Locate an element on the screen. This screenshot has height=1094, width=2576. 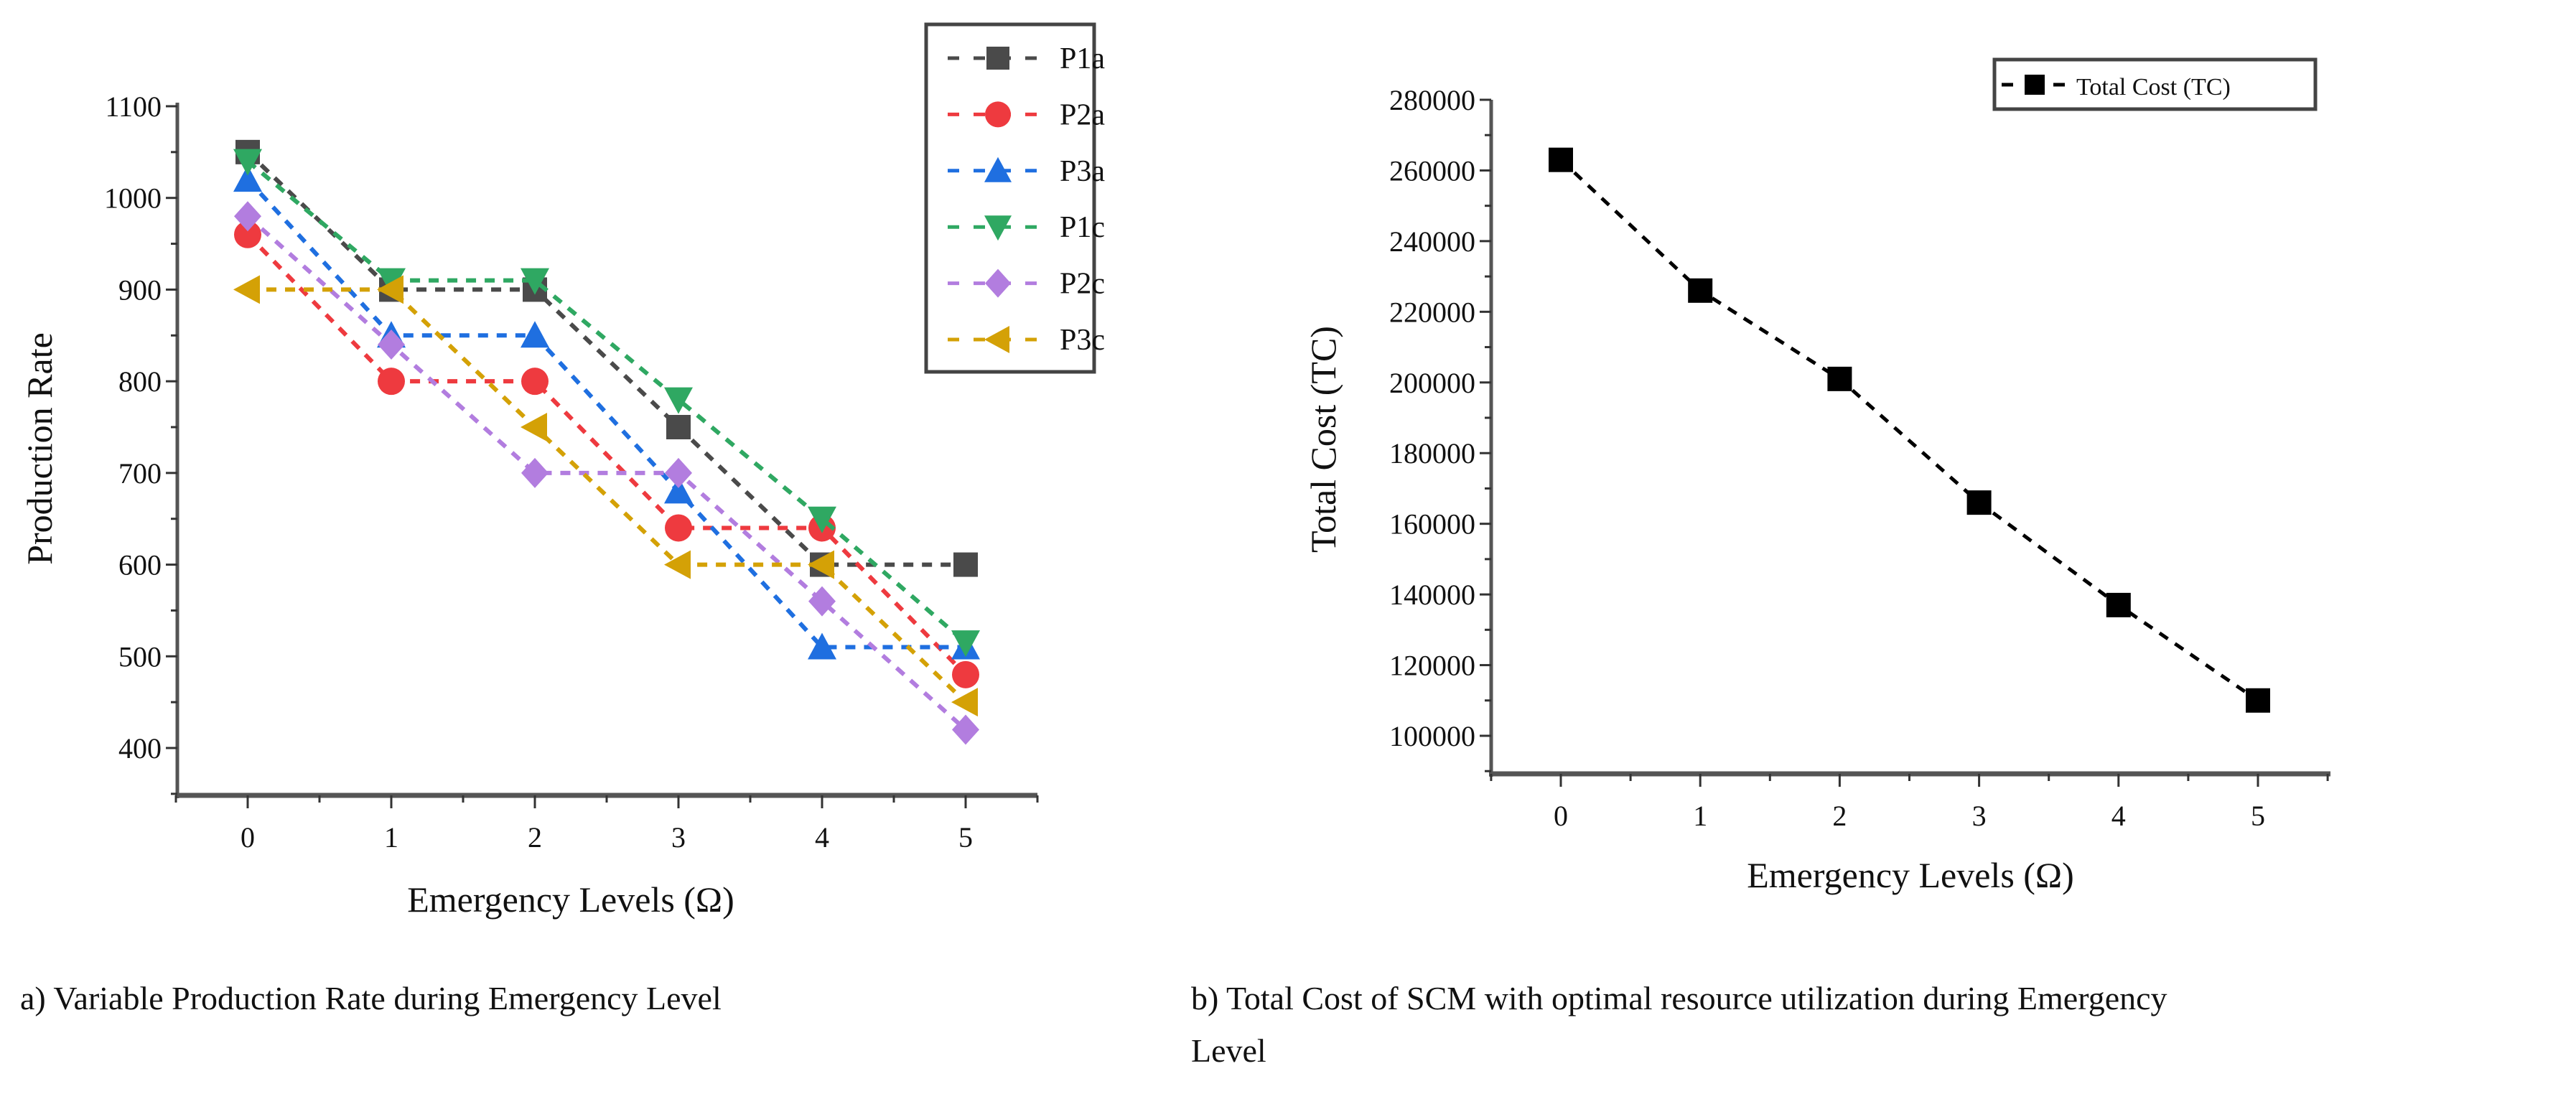
y-tick-label: 120000 is located at coordinates (1432, 666).